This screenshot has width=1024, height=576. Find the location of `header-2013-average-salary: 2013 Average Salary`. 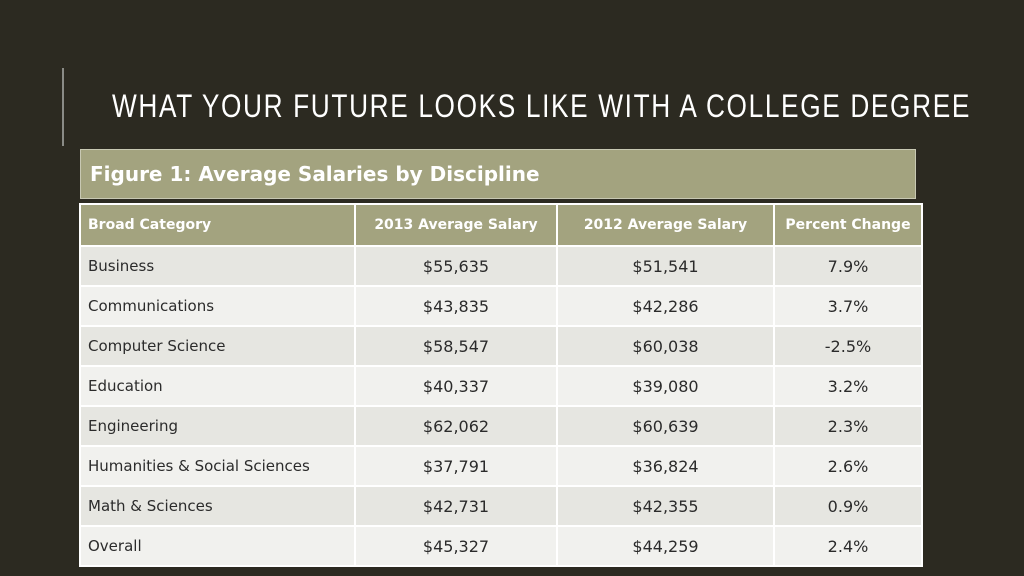

header-2013-average-salary: 2013 Average Salary is located at coordinates (456, 225).